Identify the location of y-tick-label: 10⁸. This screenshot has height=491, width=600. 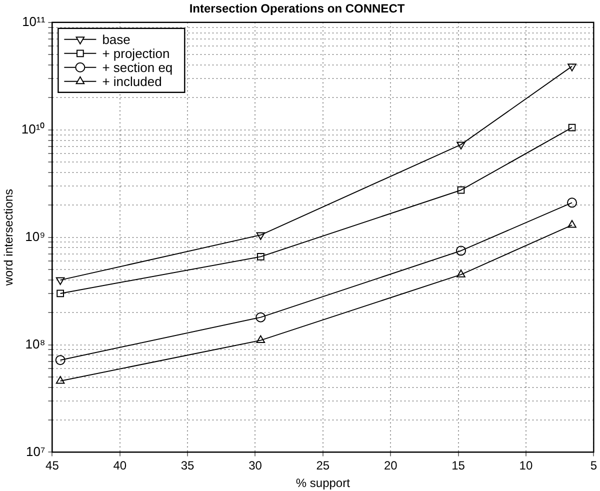
(35, 344).